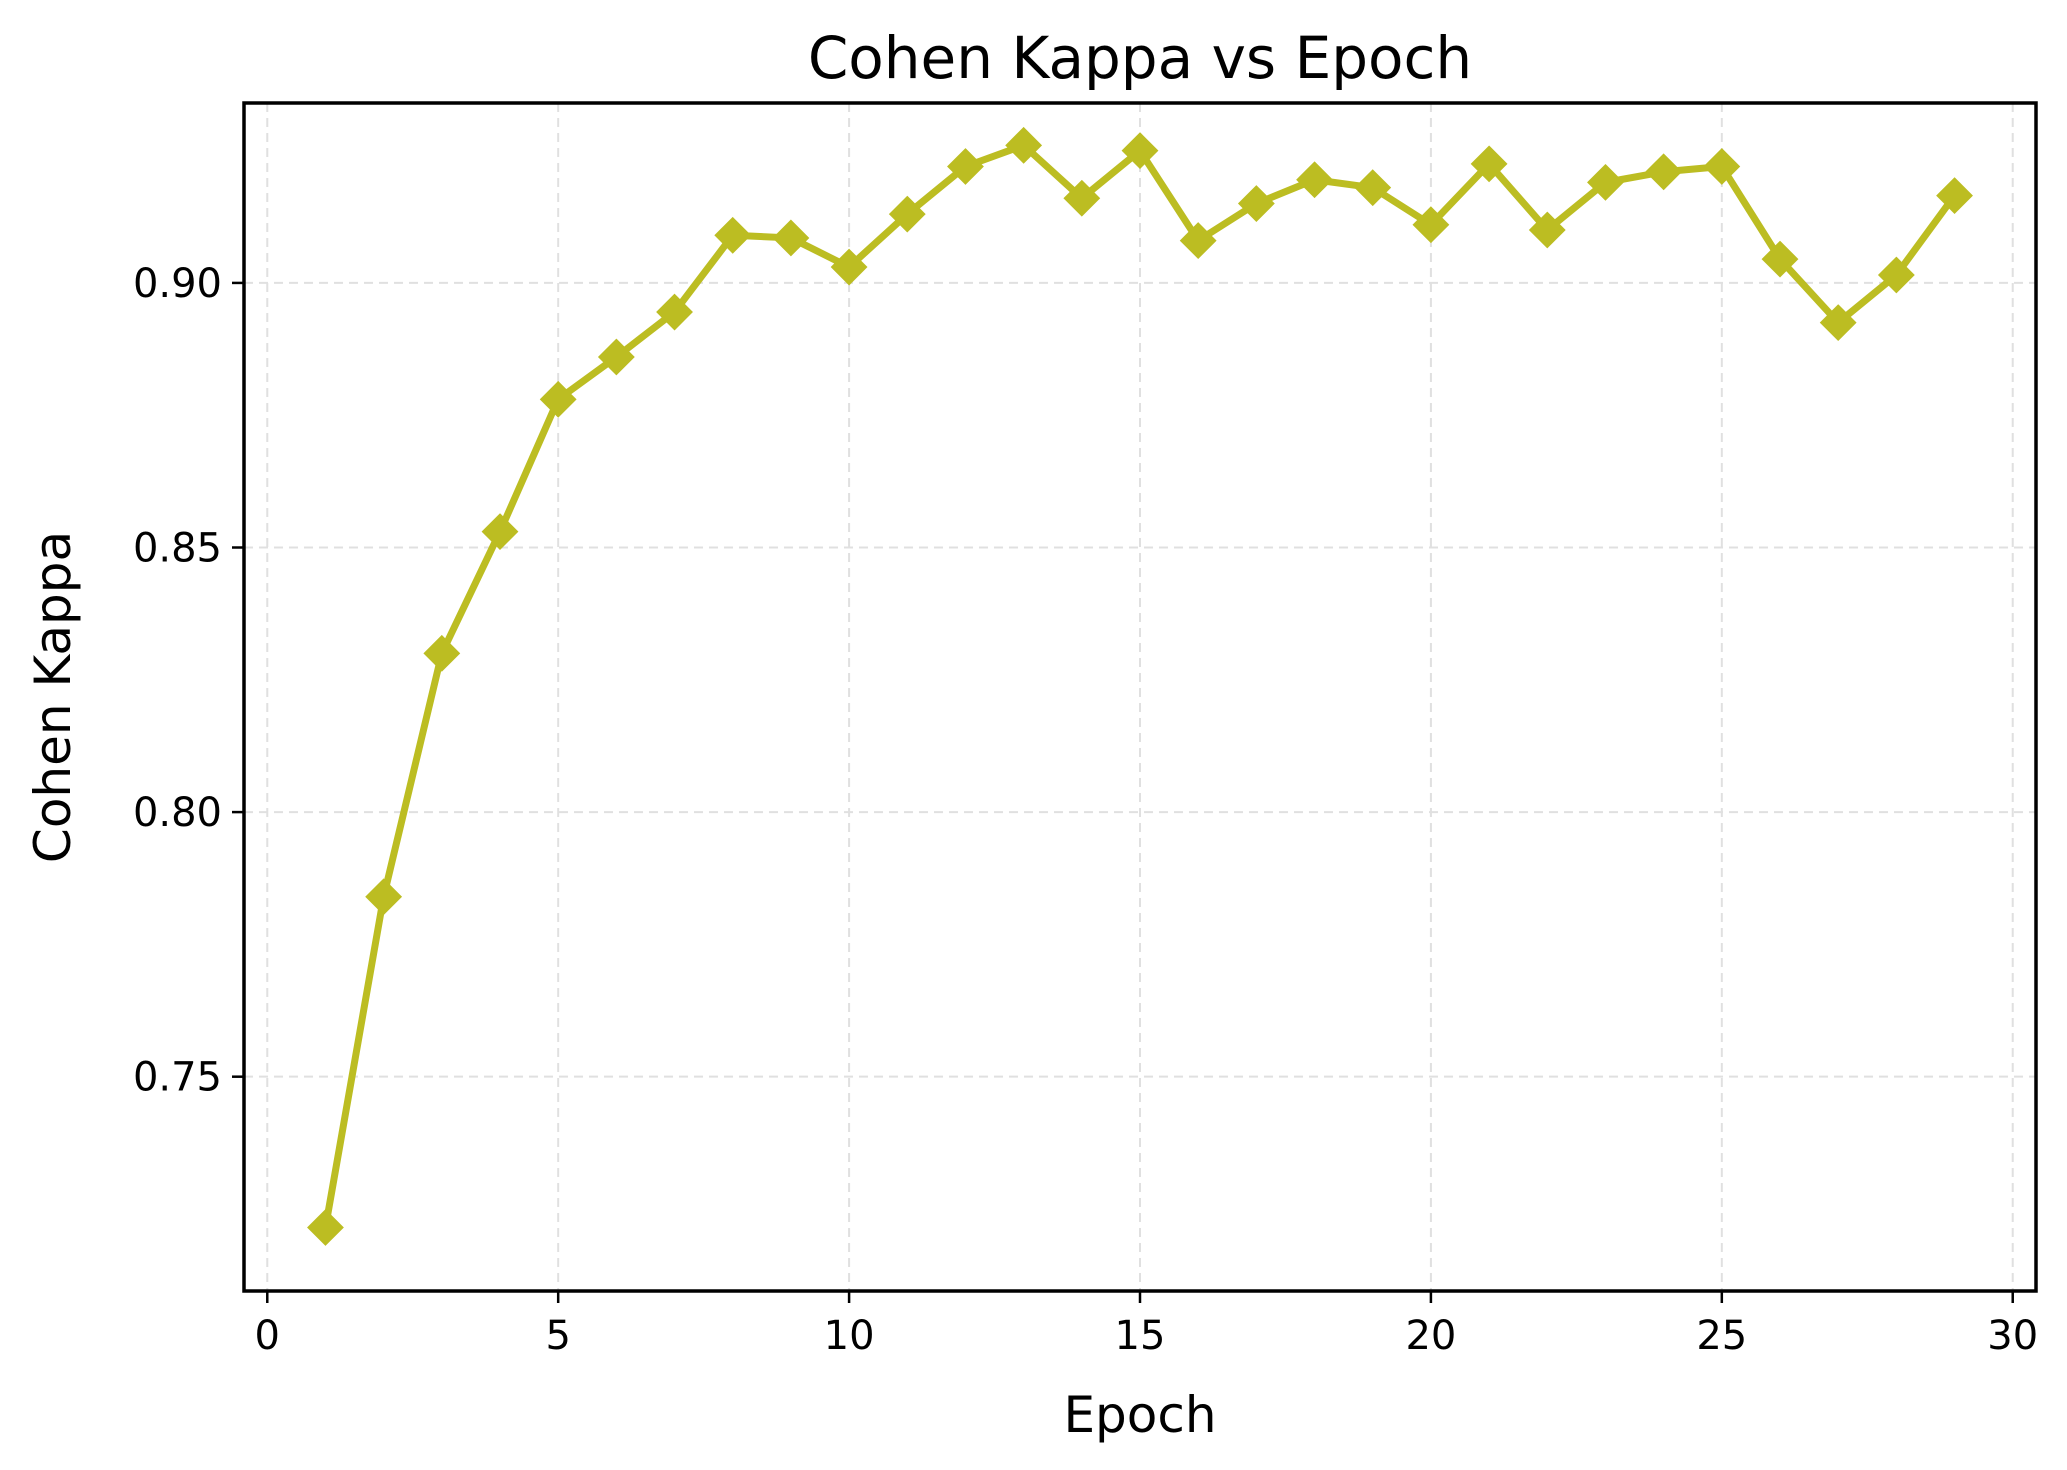 The height and width of the screenshot is (1470, 2067). Describe the element at coordinates (177, 284) in the screenshot. I see `y-tick-label: 0.90` at that location.